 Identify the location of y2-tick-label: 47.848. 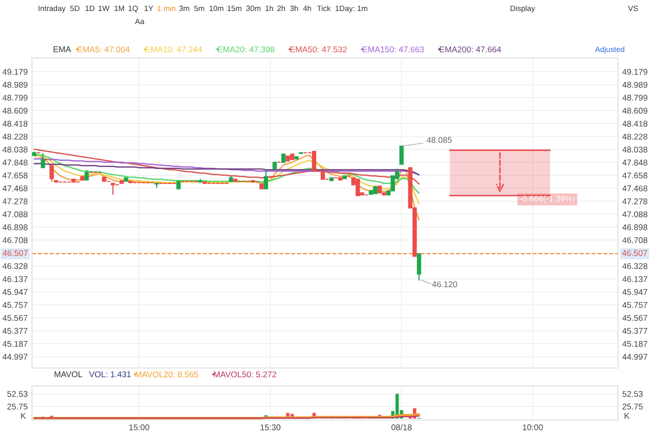
(635, 163).